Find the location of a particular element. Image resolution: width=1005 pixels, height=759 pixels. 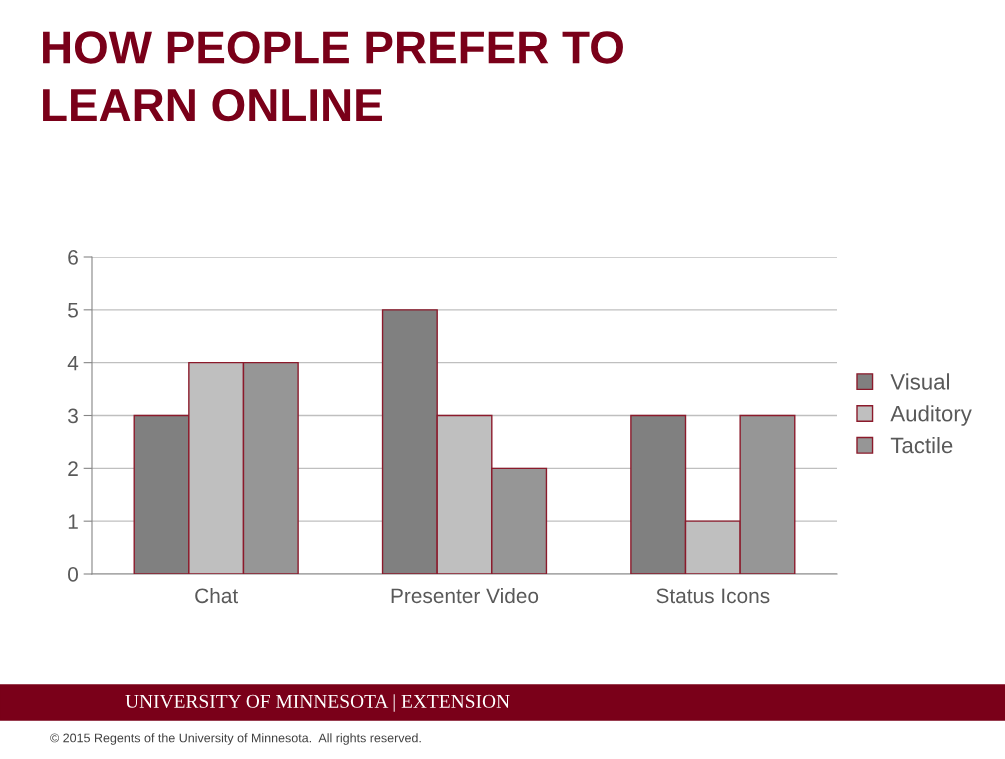

y-tick-label: 3 is located at coordinates (73, 416).